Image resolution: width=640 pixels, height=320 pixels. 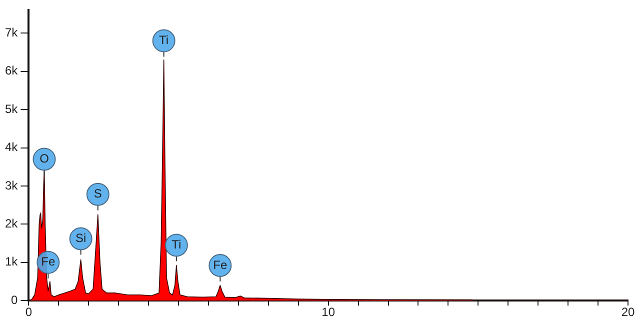 I want to click on y-tick-label: 3k, so click(x=11, y=185).